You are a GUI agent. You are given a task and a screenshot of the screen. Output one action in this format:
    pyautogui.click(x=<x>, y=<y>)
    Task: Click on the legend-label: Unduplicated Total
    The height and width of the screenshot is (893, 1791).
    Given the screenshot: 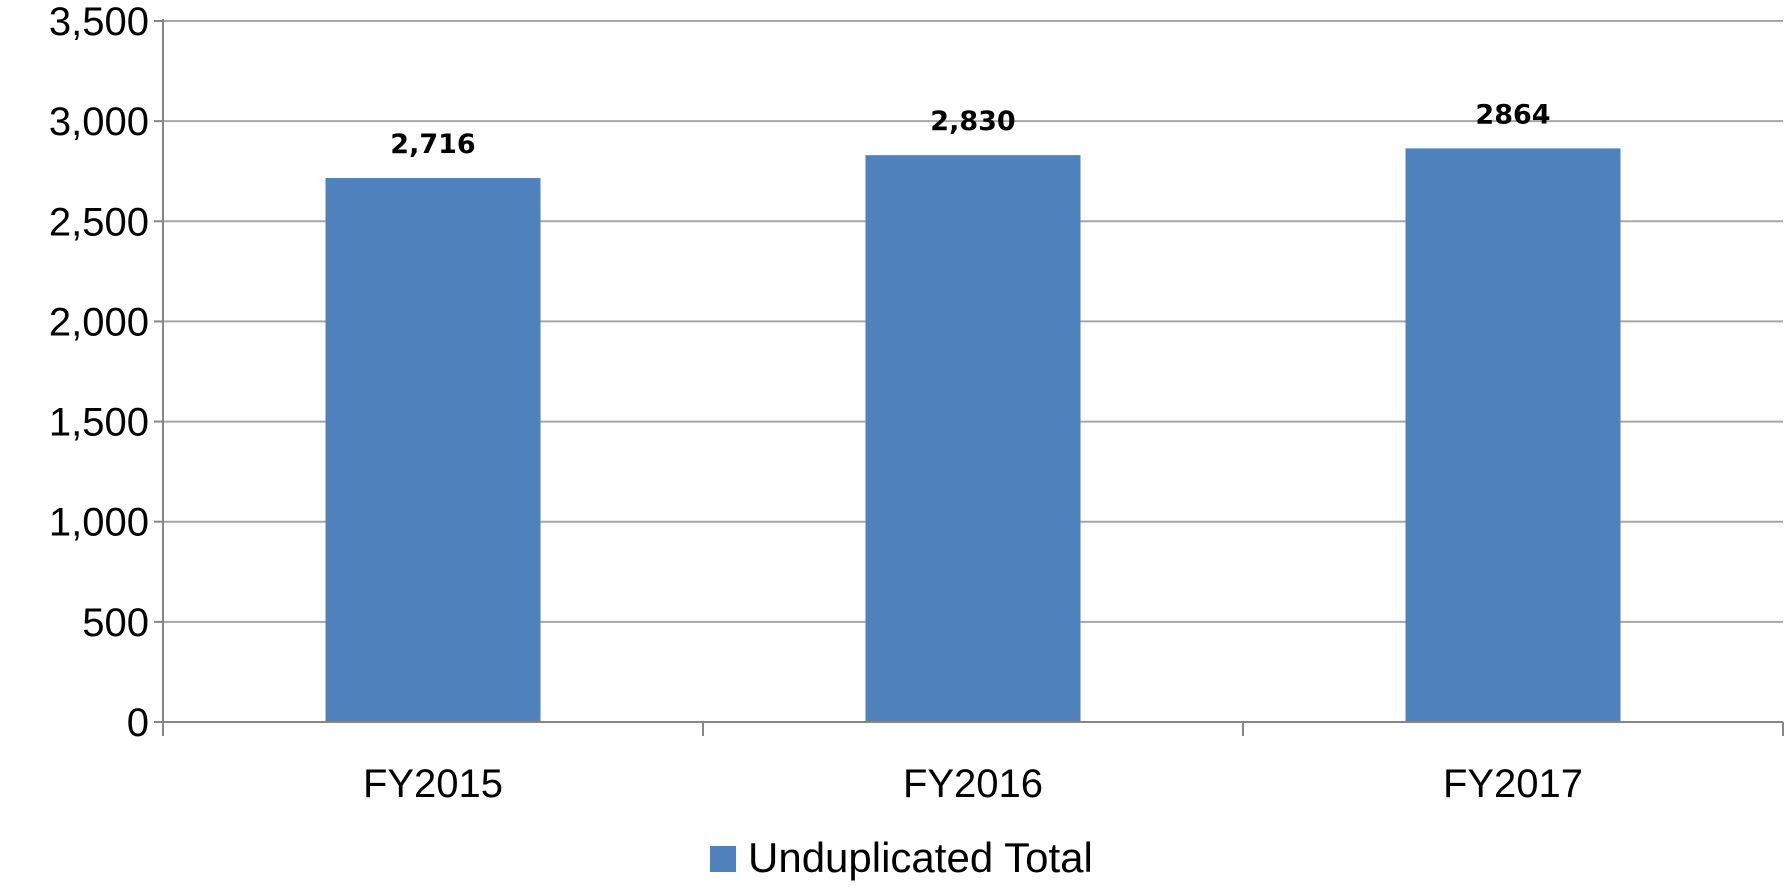 What is the action you would take?
    pyautogui.click(x=920, y=857)
    